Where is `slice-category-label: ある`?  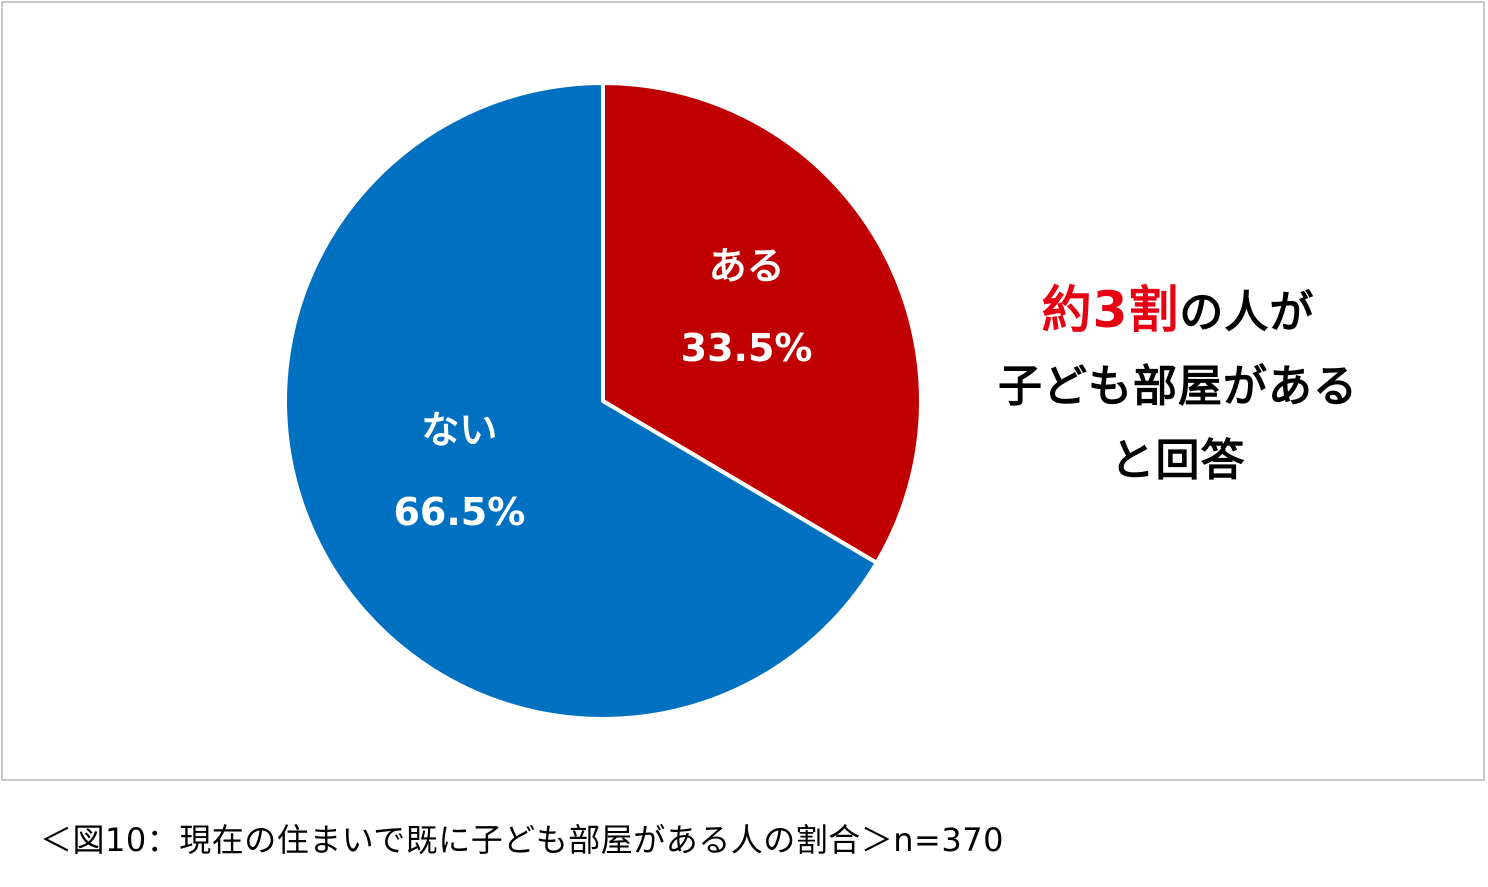
slice-category-label: ある is located at coordinates (747, 266).